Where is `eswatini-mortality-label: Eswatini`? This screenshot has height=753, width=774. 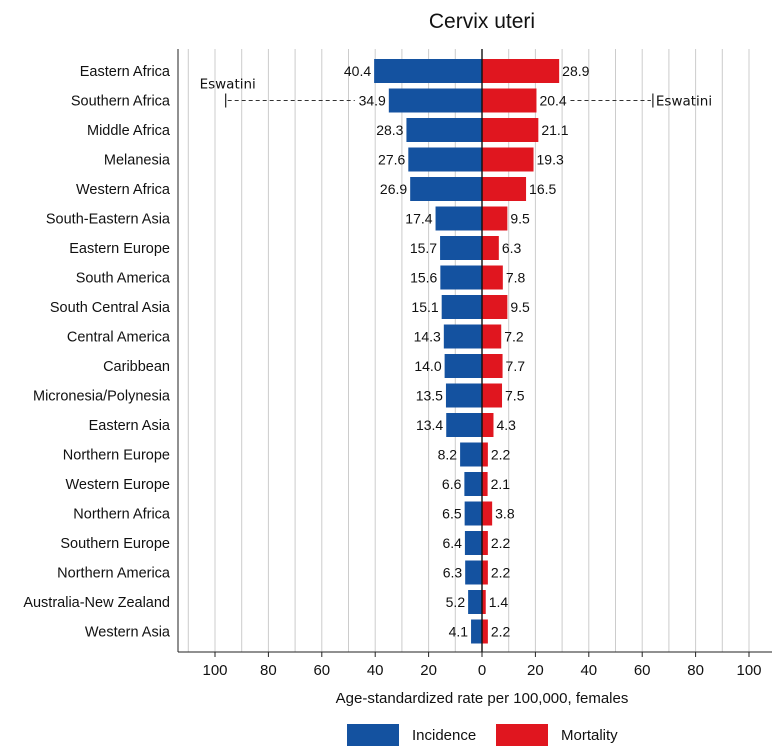 eswatini-mortality-label: Eswatini is located at coordinates (684, 102).